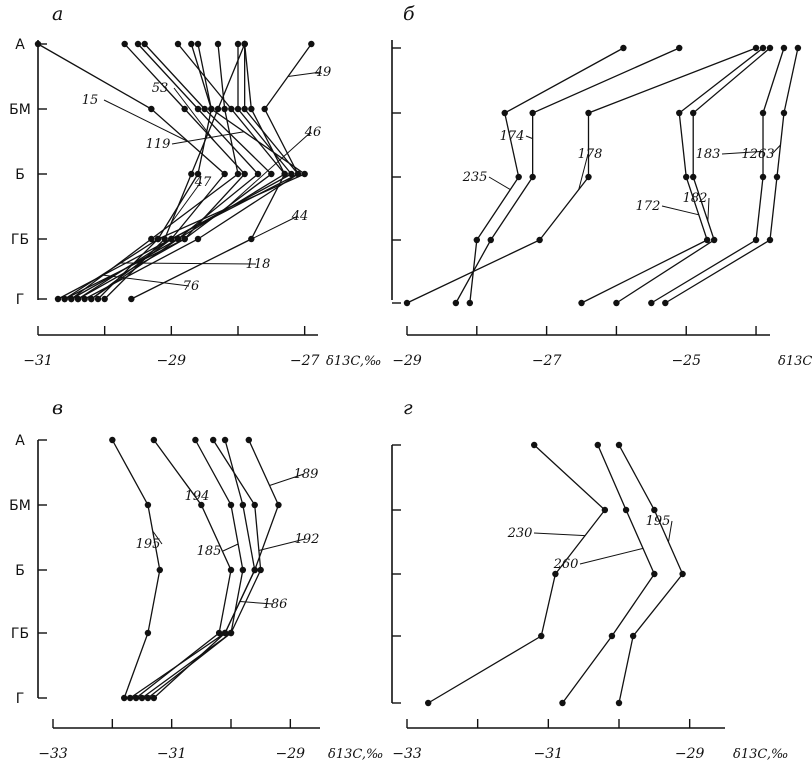 The width and height of the screenshot is (812, 776). Describe the element at coordinates (275, 604) in the screenshot. I see `series-label: 186` at that location.